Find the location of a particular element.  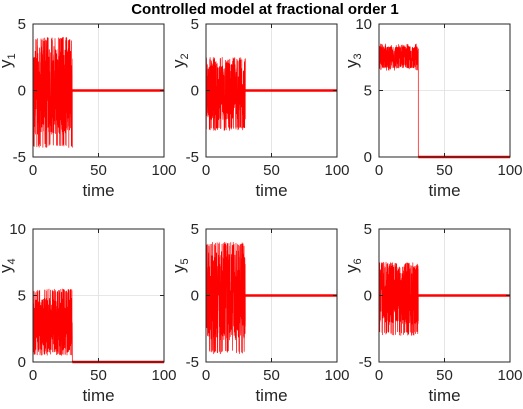

y-axis-label-subscript: 1 is located at coordinates (12, 56).